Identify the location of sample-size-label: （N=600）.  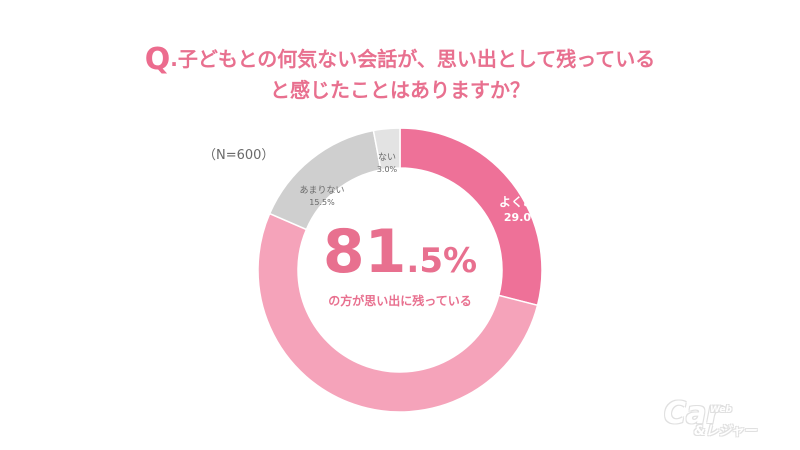
(239, 155).